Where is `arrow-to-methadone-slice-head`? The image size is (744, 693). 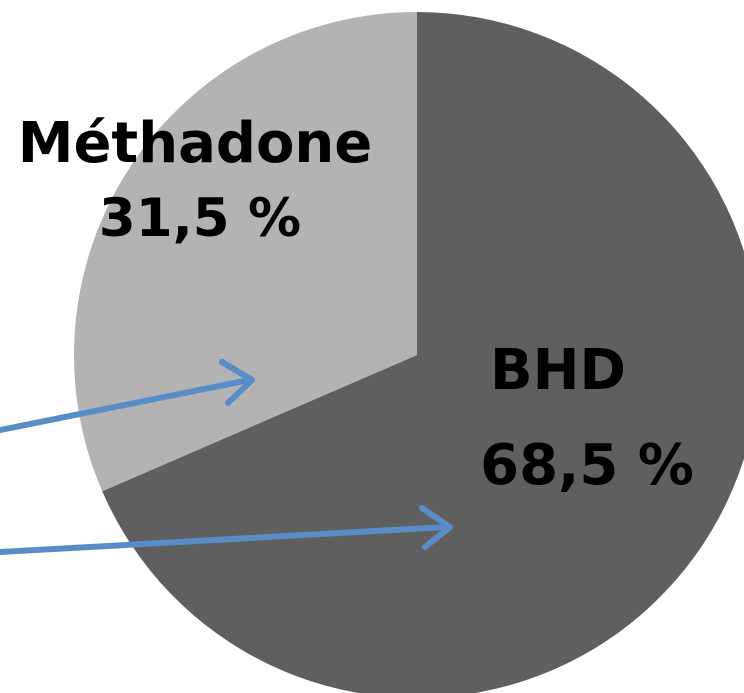 arrow-to-methadone-slice-head is located at coordinates (237, 382).